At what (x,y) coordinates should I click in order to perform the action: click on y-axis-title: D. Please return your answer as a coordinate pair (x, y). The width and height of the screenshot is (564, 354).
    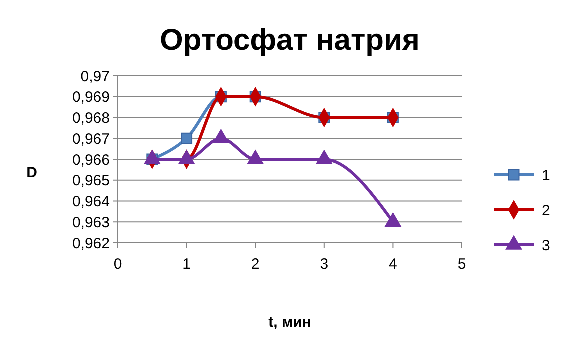
    Looking at the image, I should click on (32, 173).